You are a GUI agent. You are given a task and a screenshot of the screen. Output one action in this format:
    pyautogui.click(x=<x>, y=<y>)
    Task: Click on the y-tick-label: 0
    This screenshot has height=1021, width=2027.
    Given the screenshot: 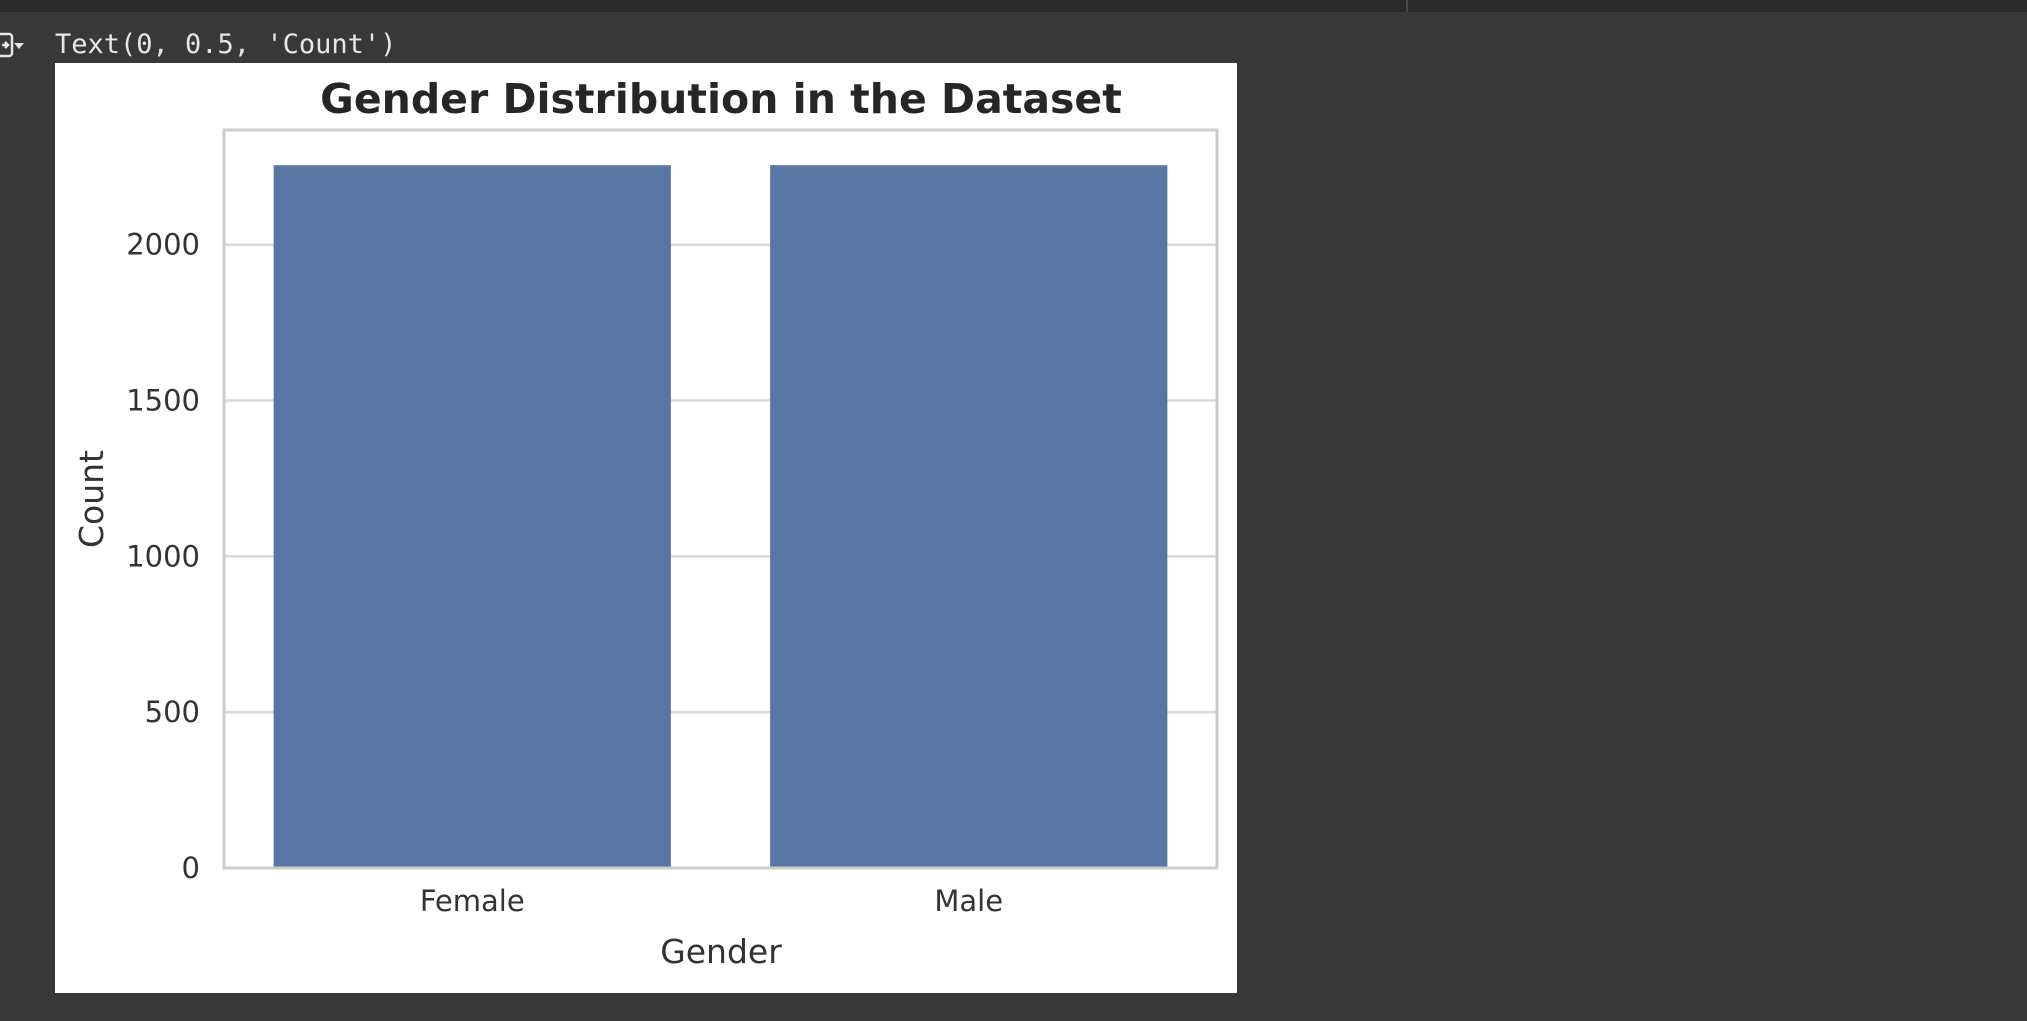 What is the action you would take?
    pyautogui.click(x=191, y=868)
    